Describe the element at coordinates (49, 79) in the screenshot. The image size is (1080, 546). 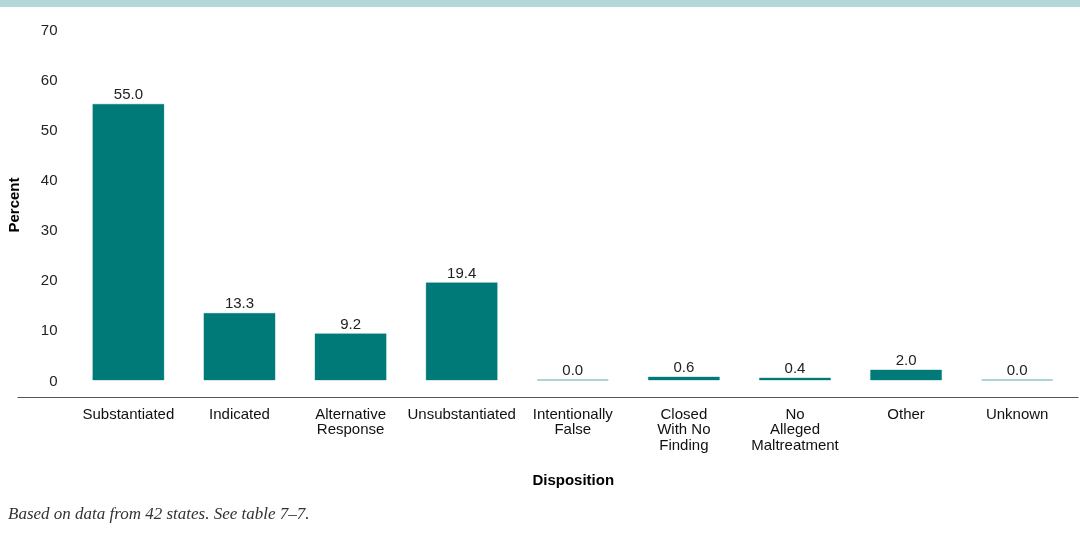
I see `y-tick-label: 60` at that location.